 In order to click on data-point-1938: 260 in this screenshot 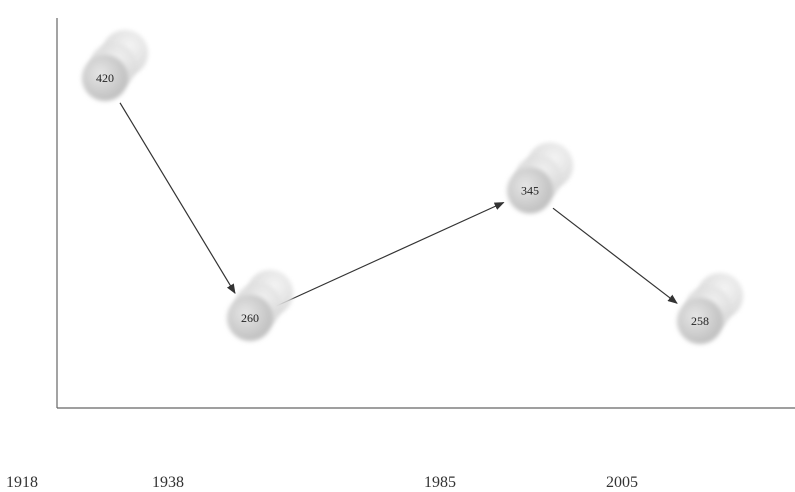, I will do `click(260, 305)`.